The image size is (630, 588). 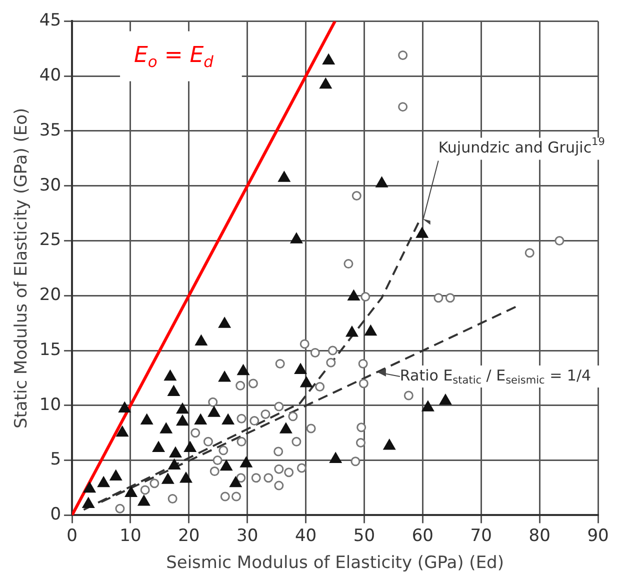 I want to click on y-tick-label: 5, so click(x=56, y=460).